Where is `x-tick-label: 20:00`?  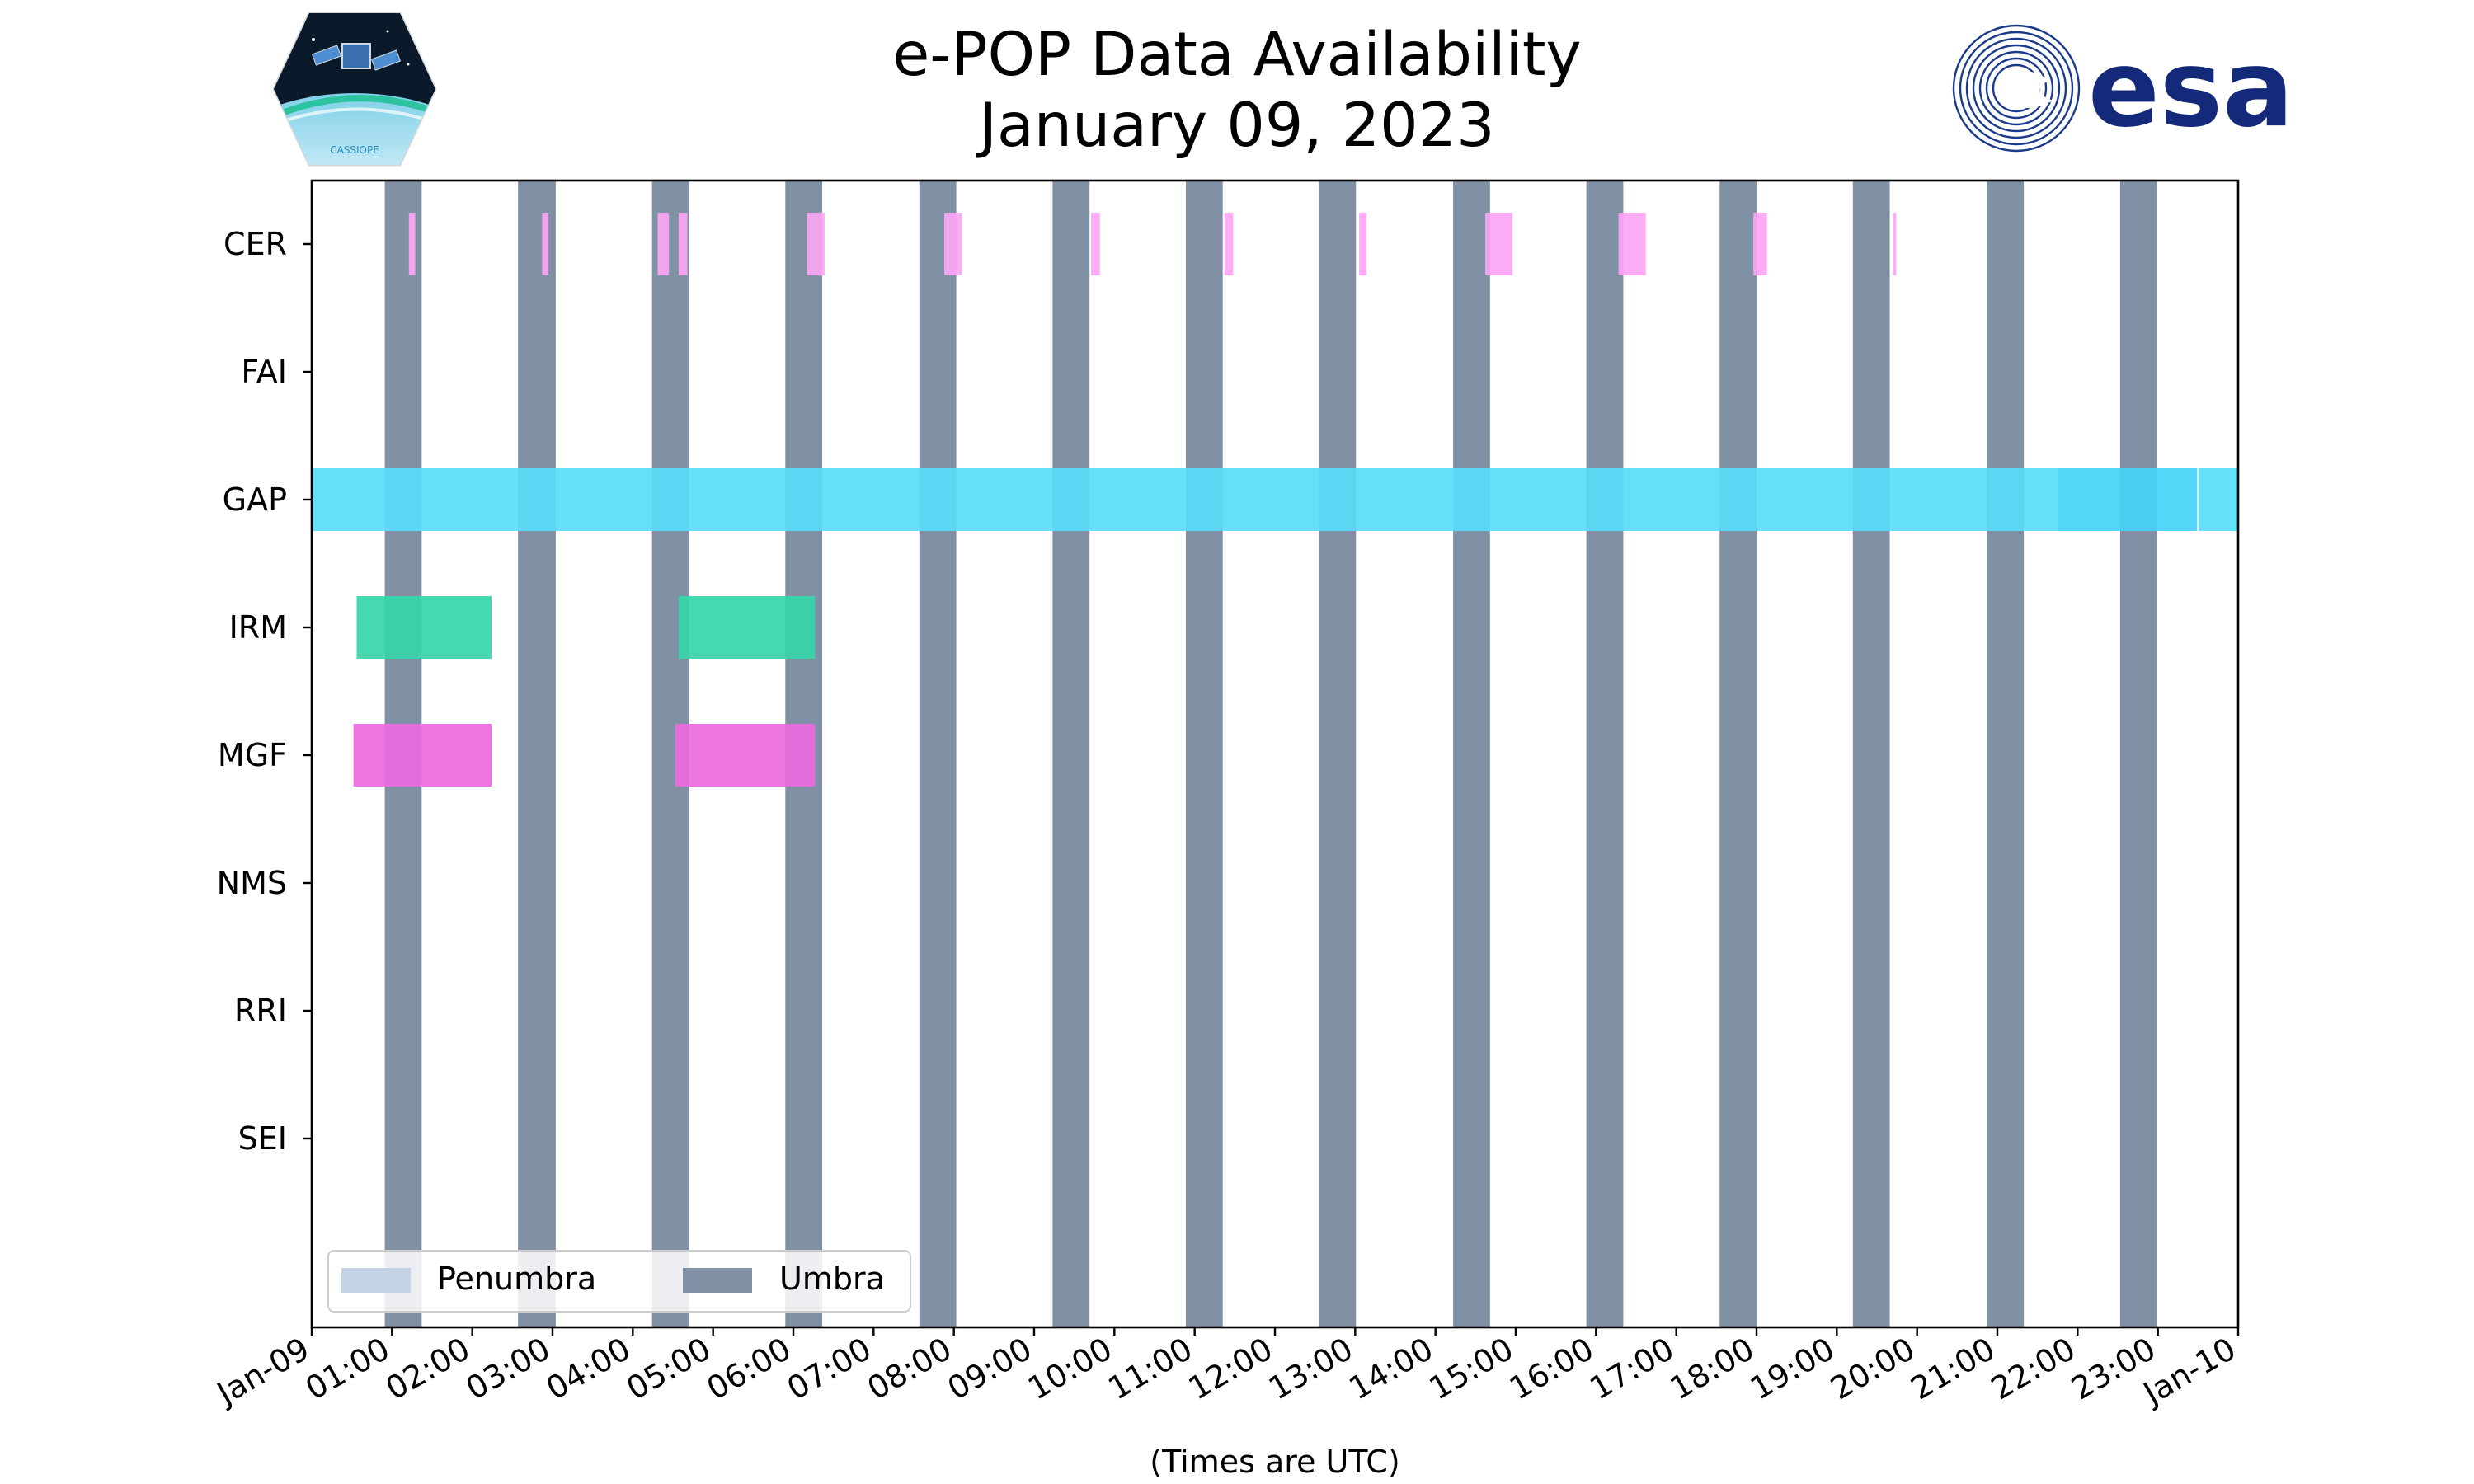 x-tick-label: 20:00 is located at coordinates (1872, 1369).